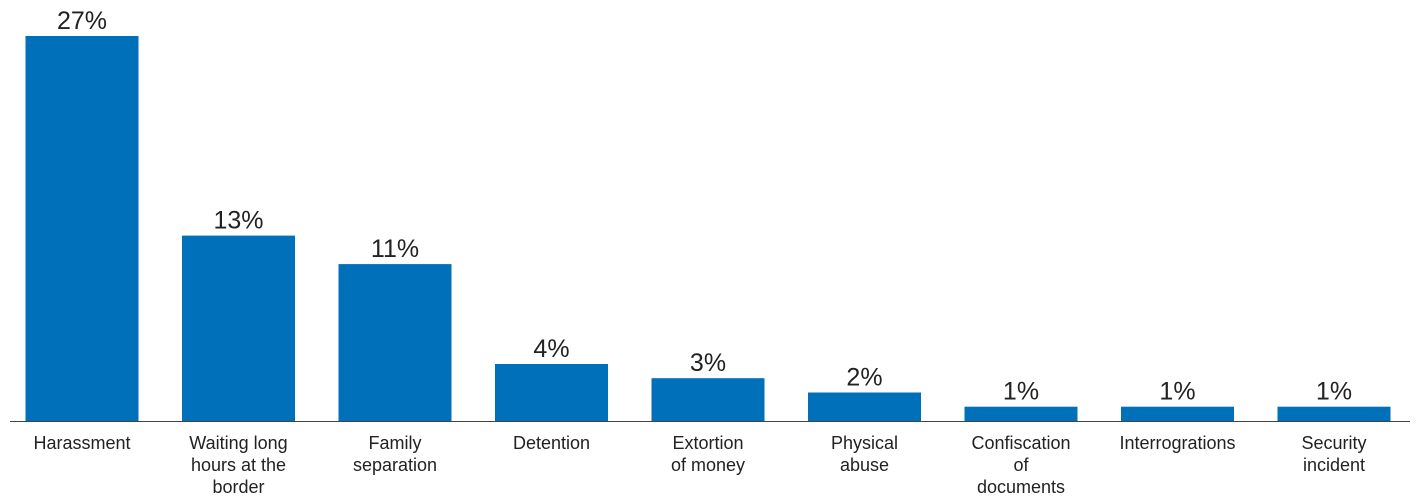  Describe the element at coordinates (238, 487) in the screenshot. I see `category-label-line: border` at that location.